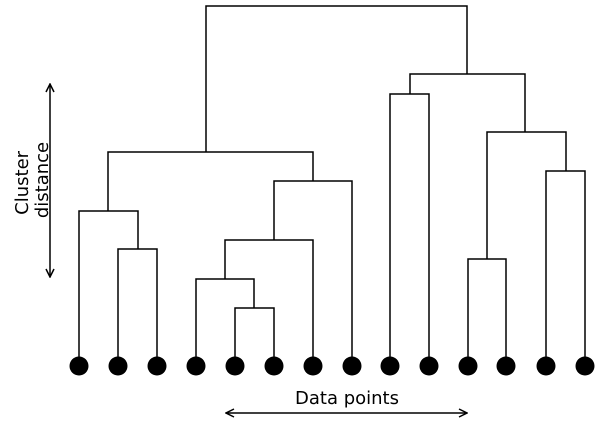  I want to click on branch-right-main, so click(467, 102).